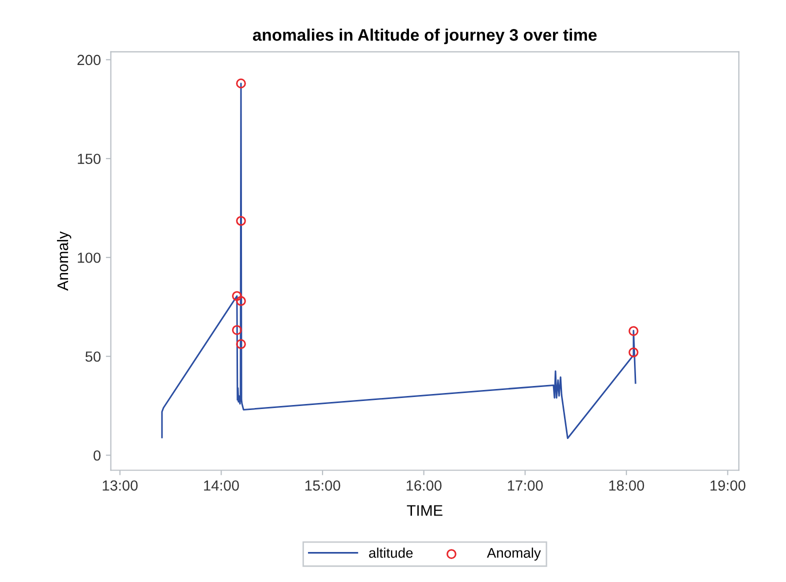  I want to click on x-tick-label: 16:00, so click(424, 485).